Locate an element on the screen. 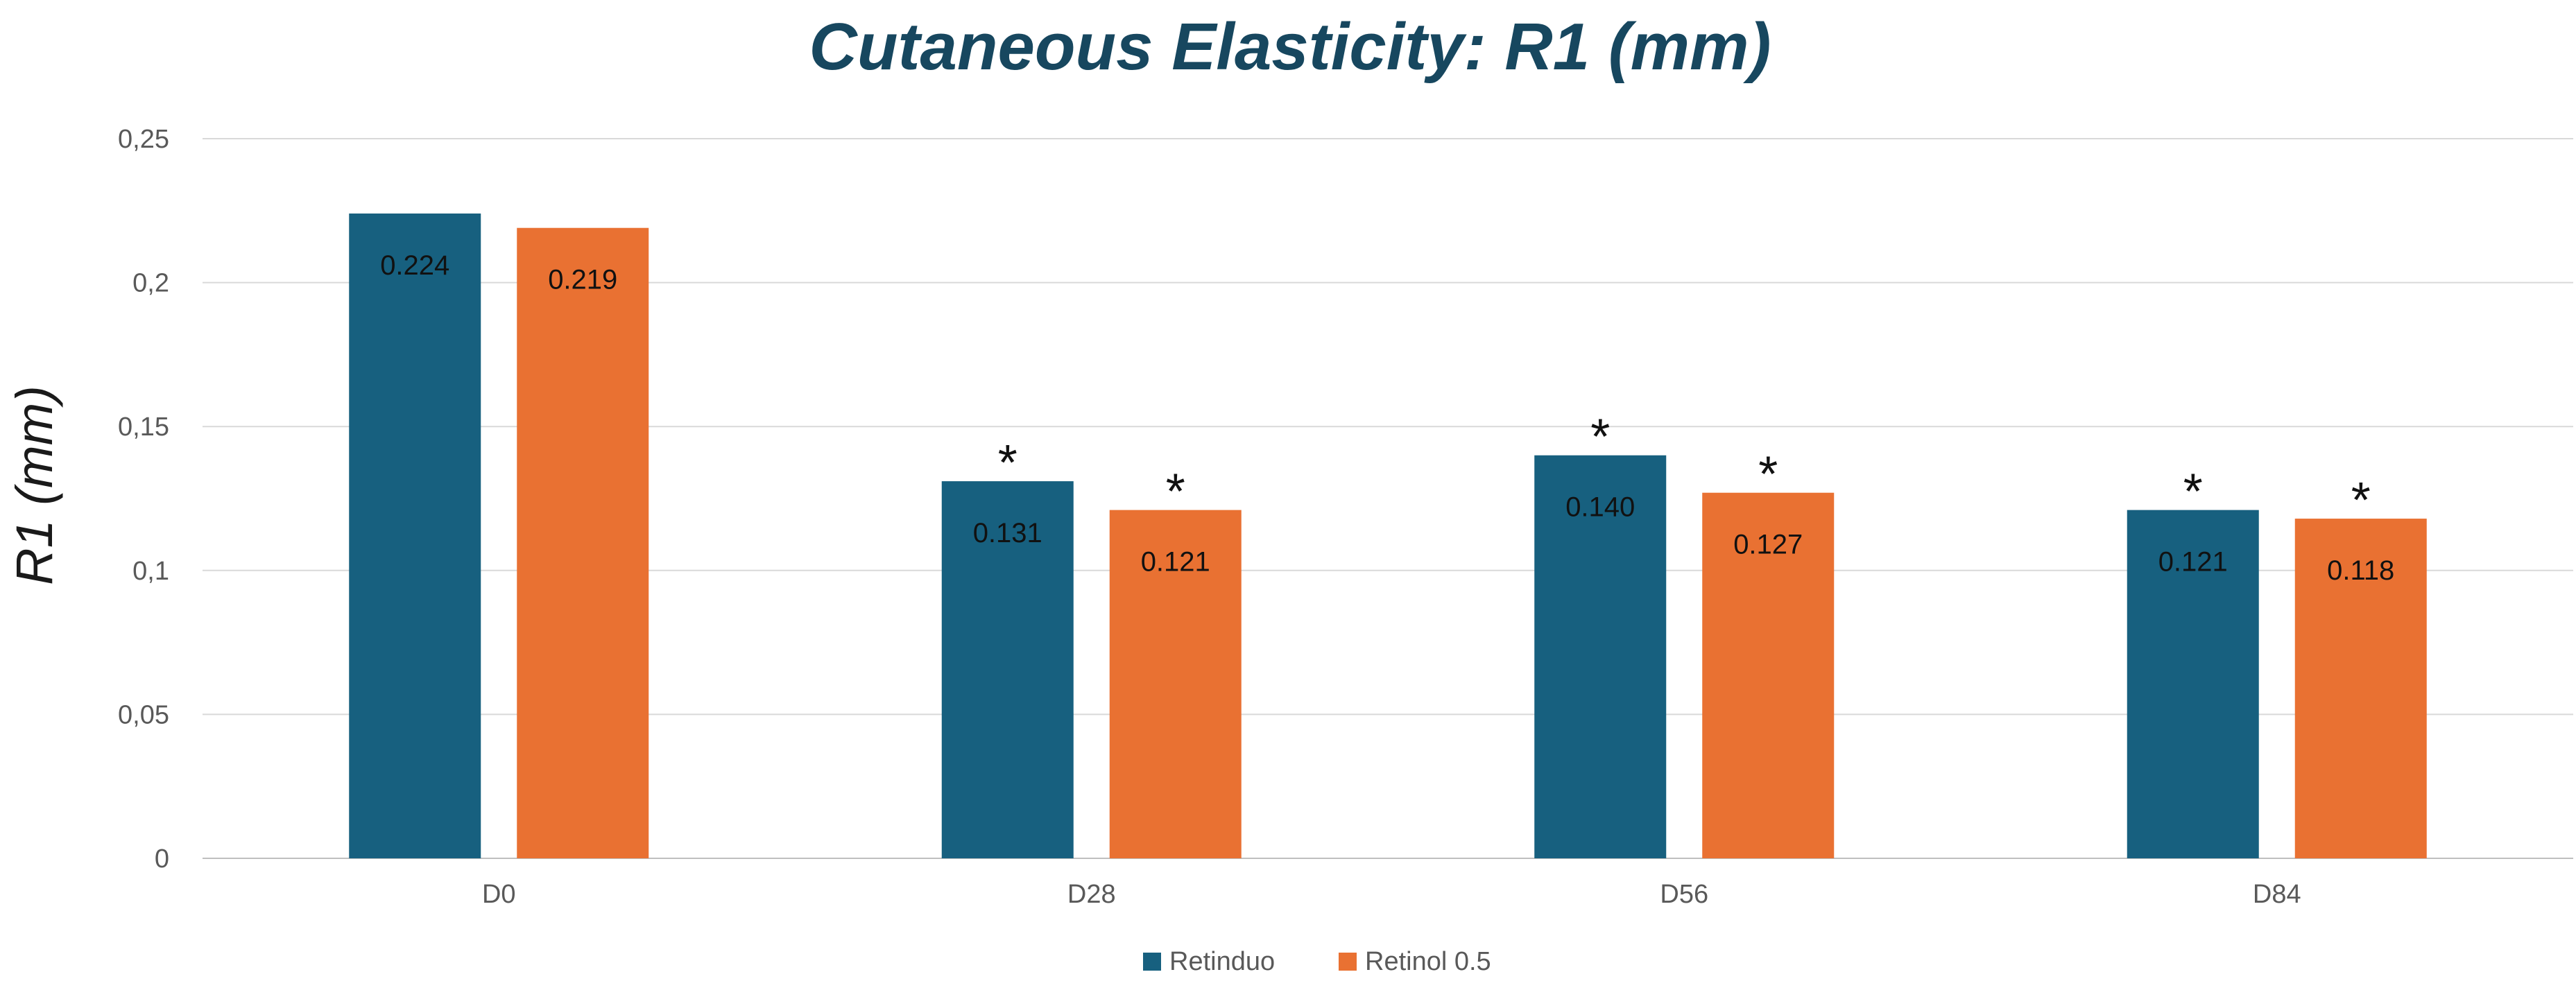 The image size is (2576, 1006). y-tick-labels: 0 0,05 0,1 0,15 0,2 0,25 is located at coordinates (143, 499).